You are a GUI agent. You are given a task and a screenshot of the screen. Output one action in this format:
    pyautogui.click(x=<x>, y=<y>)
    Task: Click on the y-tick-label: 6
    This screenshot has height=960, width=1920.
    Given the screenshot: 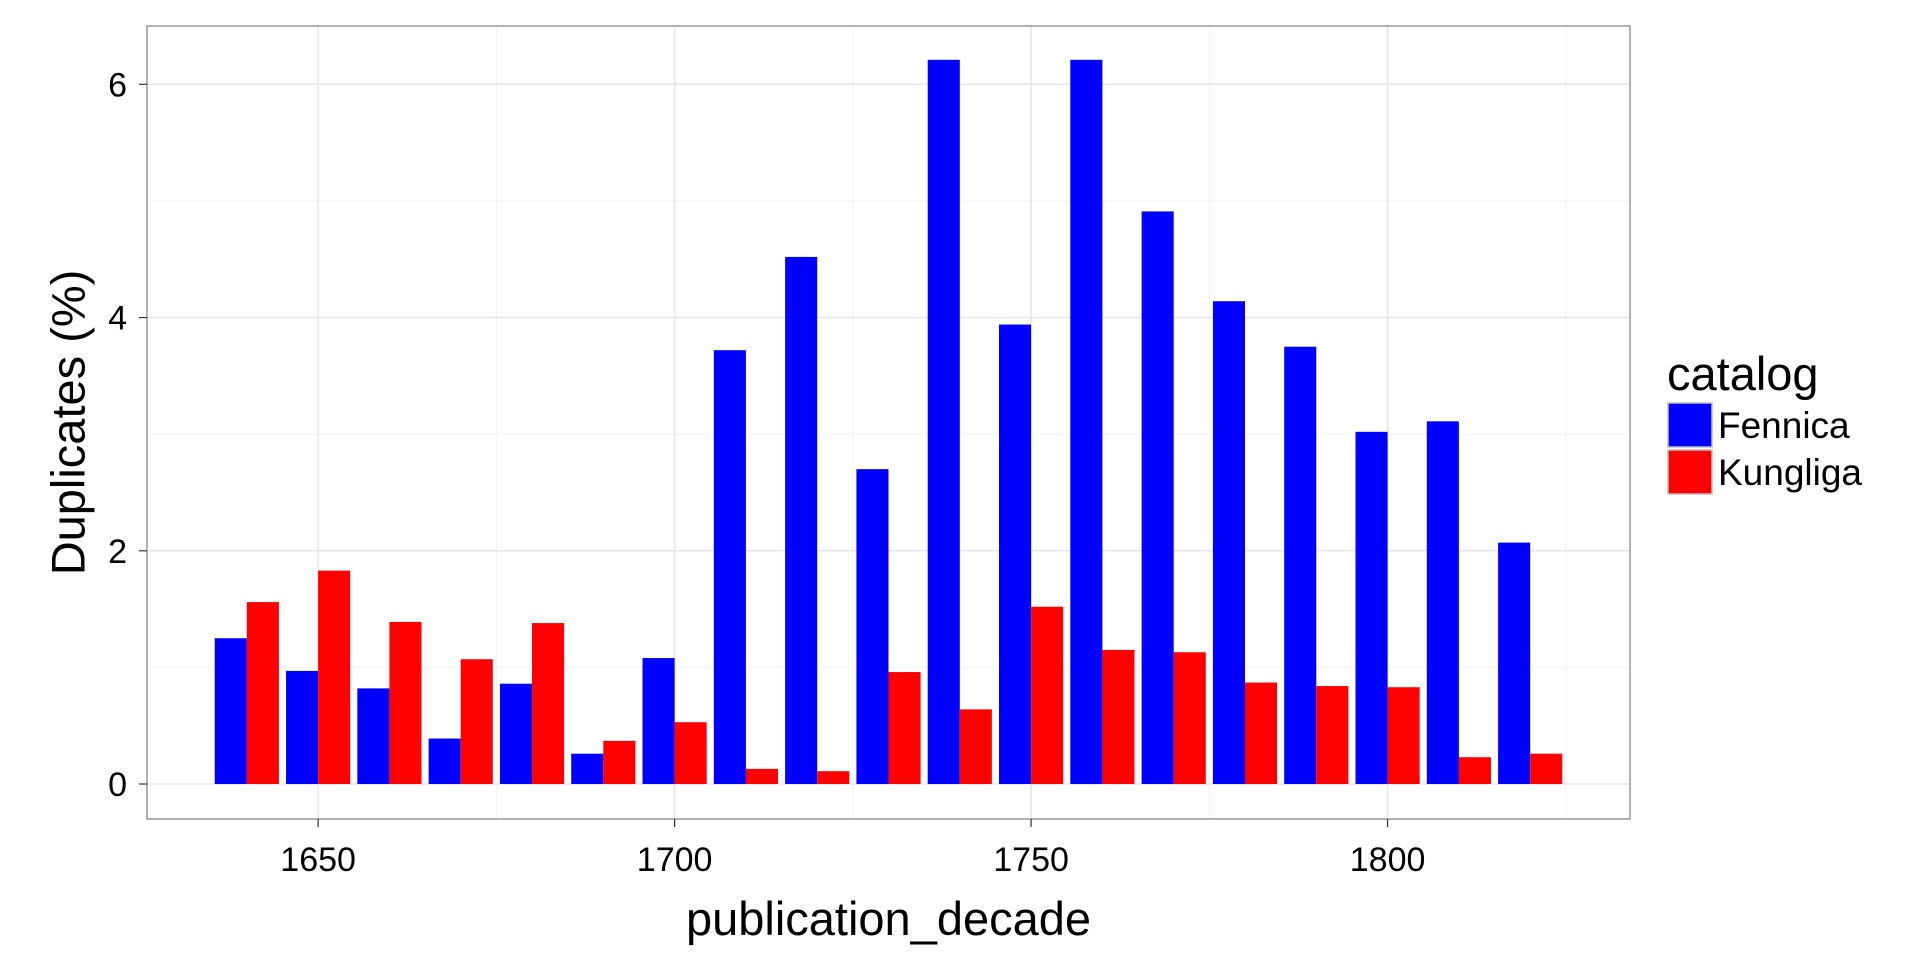 What is the action you would take?
    pyautogui.click(x=117, y=85)
    